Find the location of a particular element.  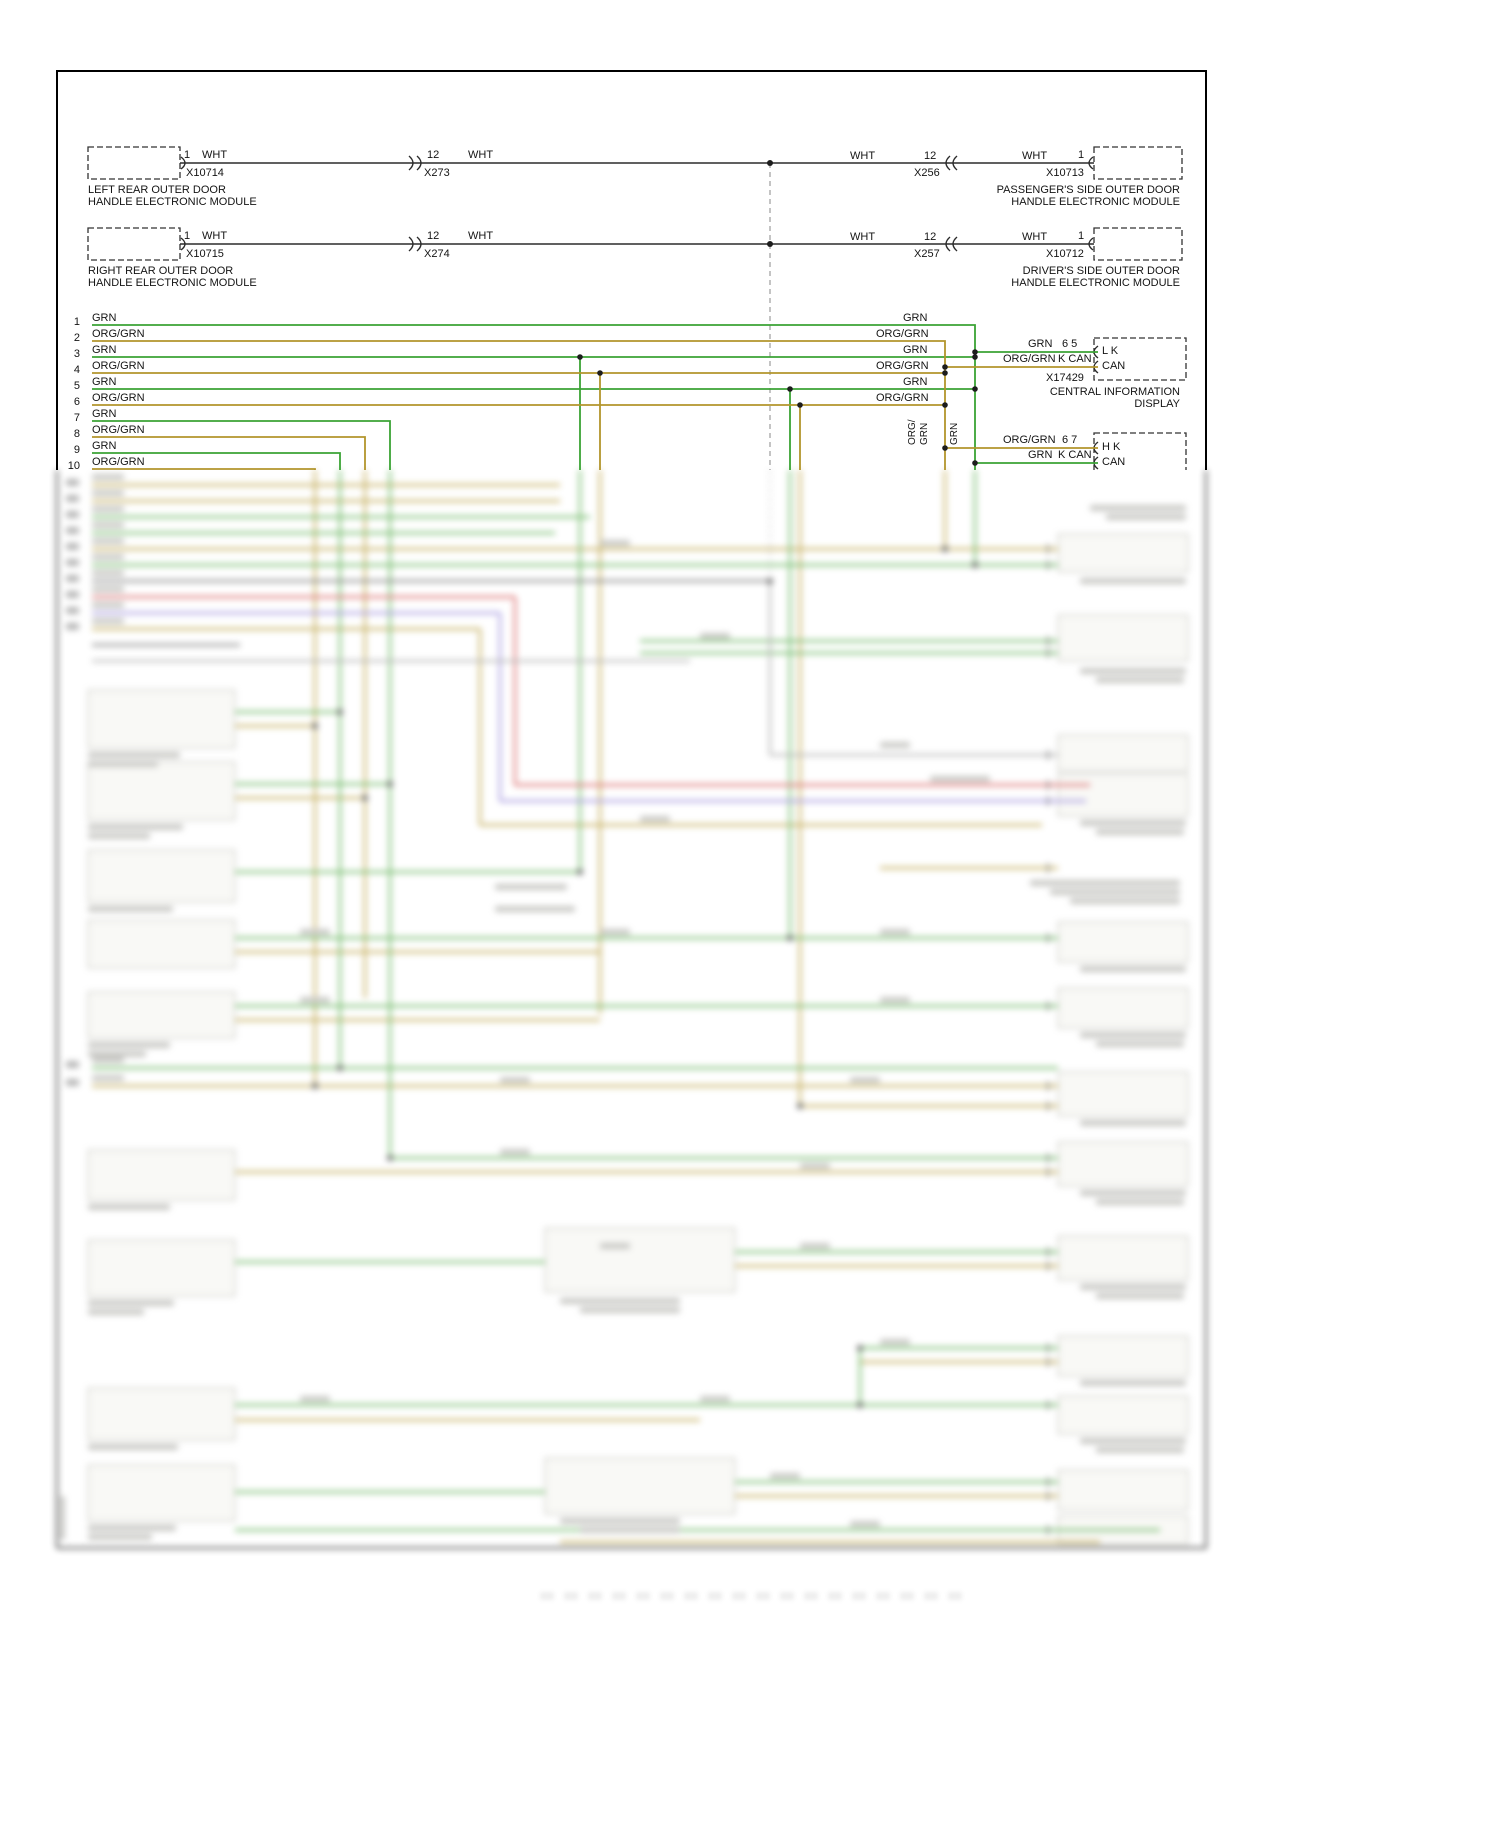

connector-label-x10714: X10714 is located at coordinates (205, 173).